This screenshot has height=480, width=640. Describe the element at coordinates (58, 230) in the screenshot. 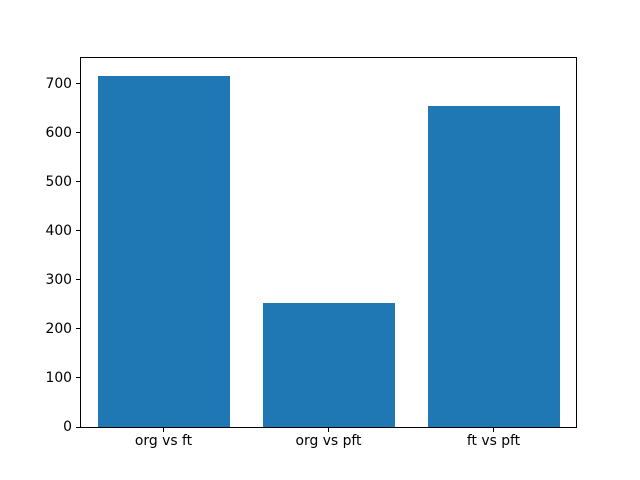

I see `y-tick-label: 400` at that location.